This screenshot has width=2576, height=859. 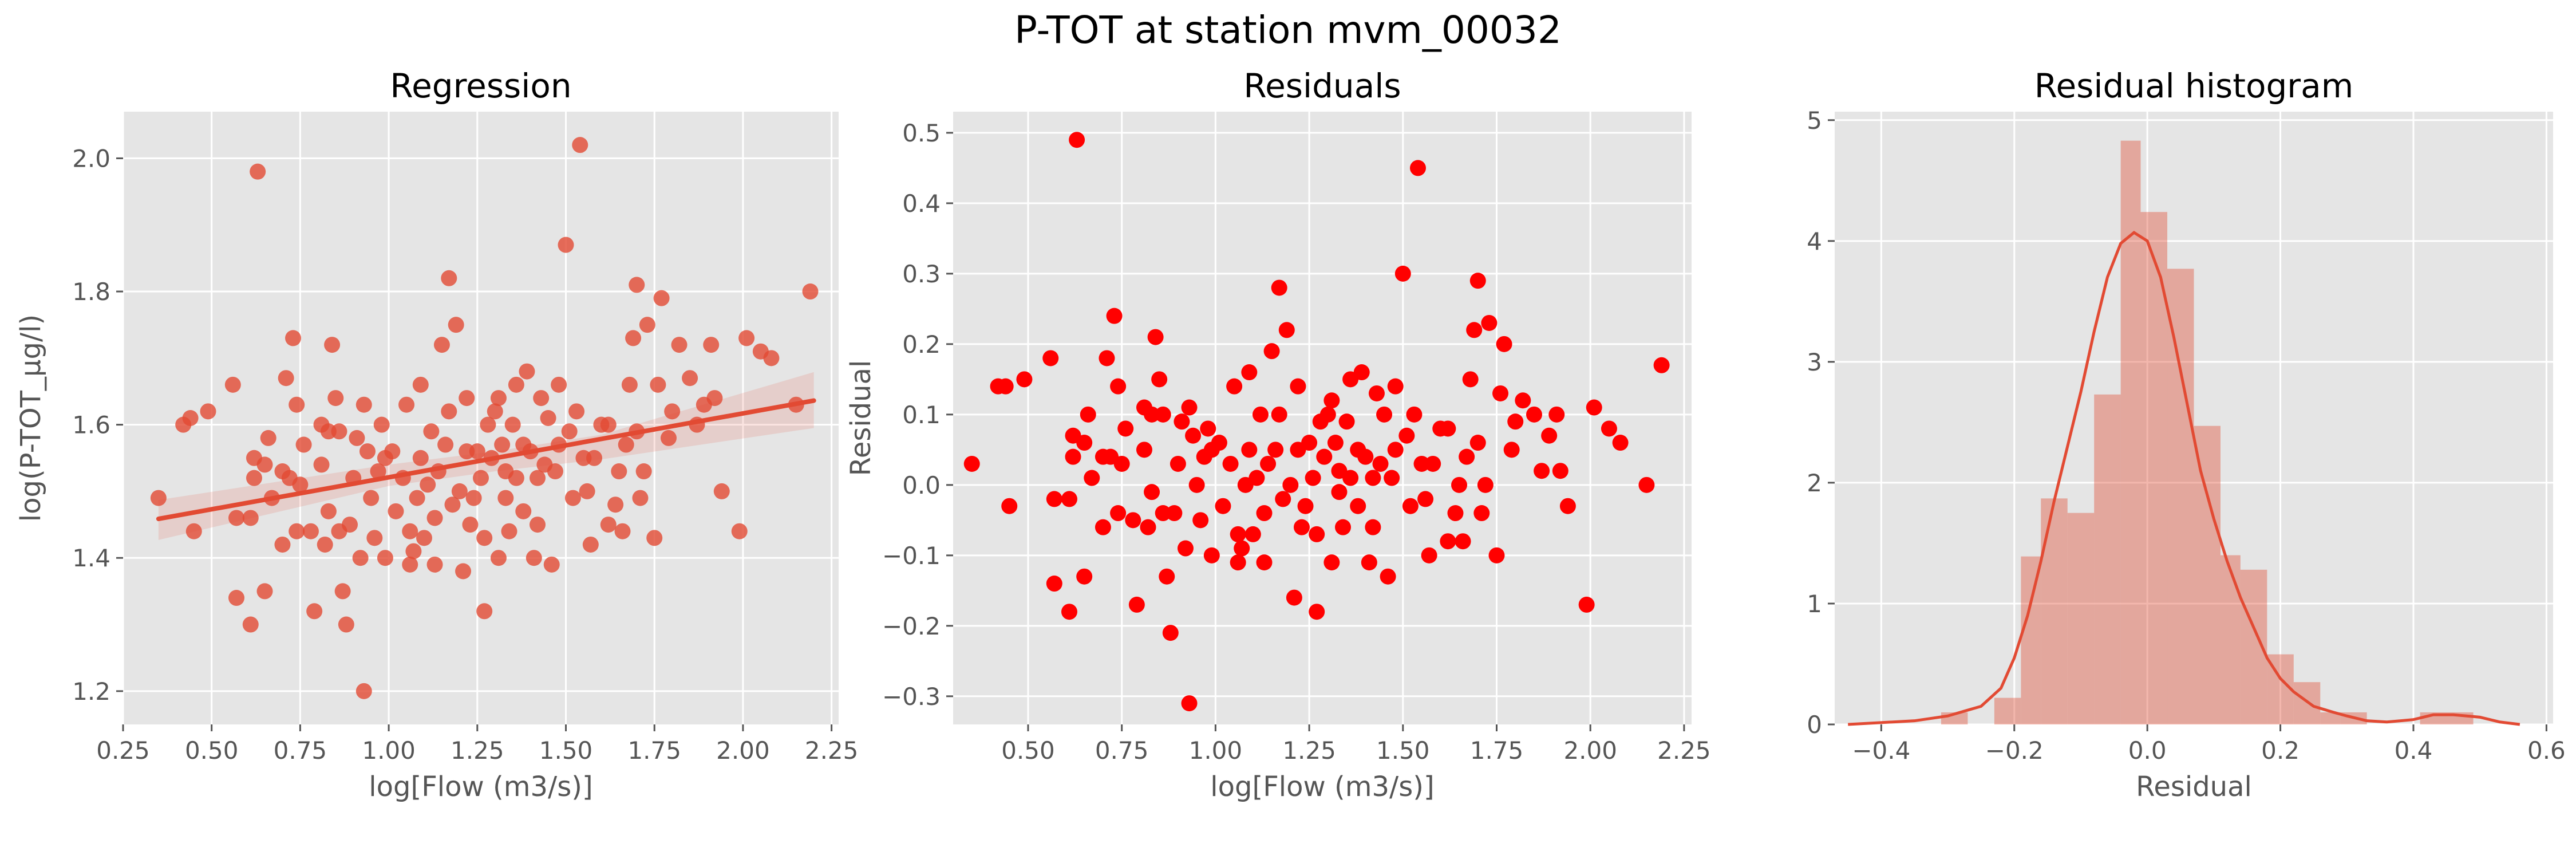 I want to click on x-tick-label: 1.75, so click(x=654, y=750).